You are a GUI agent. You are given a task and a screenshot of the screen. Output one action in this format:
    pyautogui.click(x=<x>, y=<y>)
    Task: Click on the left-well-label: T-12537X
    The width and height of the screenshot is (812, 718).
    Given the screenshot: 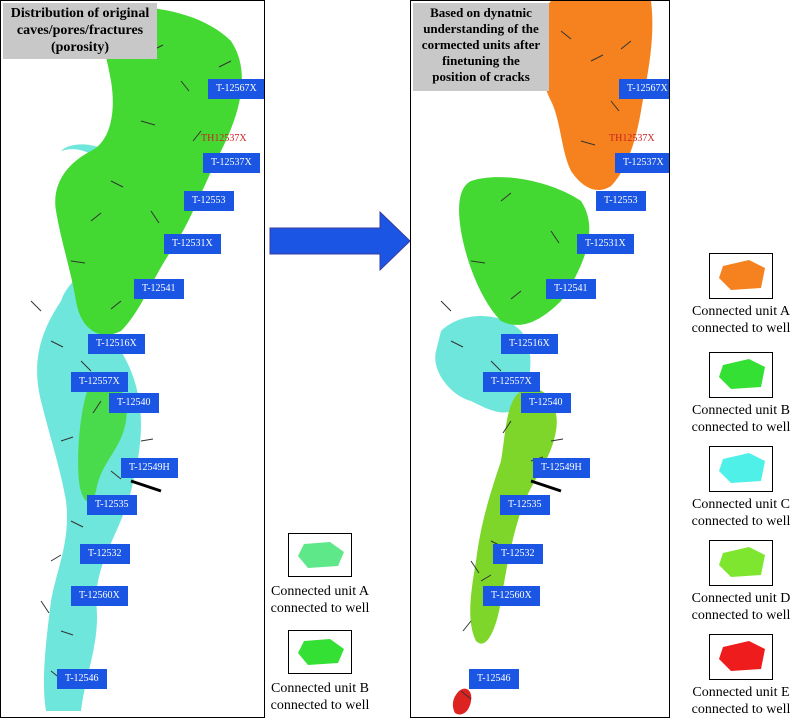 What is the action you would take?
    pyautogui.click(x=231, y=163)
    